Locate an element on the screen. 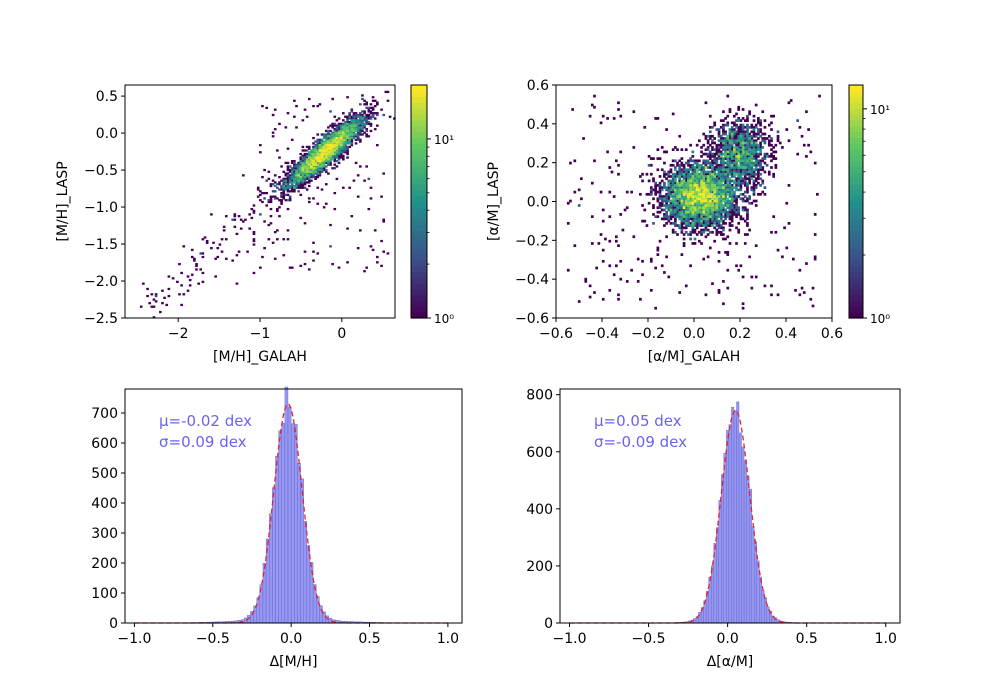 This screenshot has width=1000, height=700. am-hist-y-tick-label: 800 is located at coordinates (539, 396).